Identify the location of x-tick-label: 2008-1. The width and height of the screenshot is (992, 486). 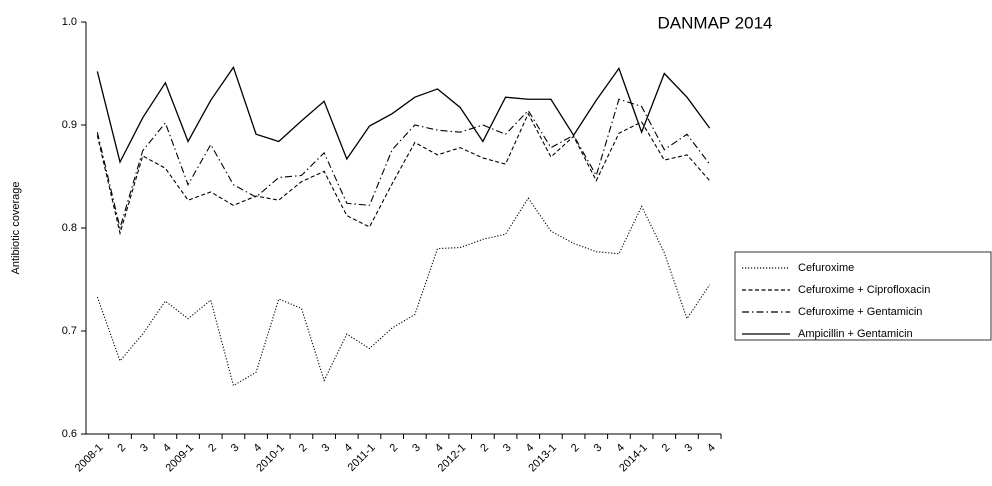
(89, 458).